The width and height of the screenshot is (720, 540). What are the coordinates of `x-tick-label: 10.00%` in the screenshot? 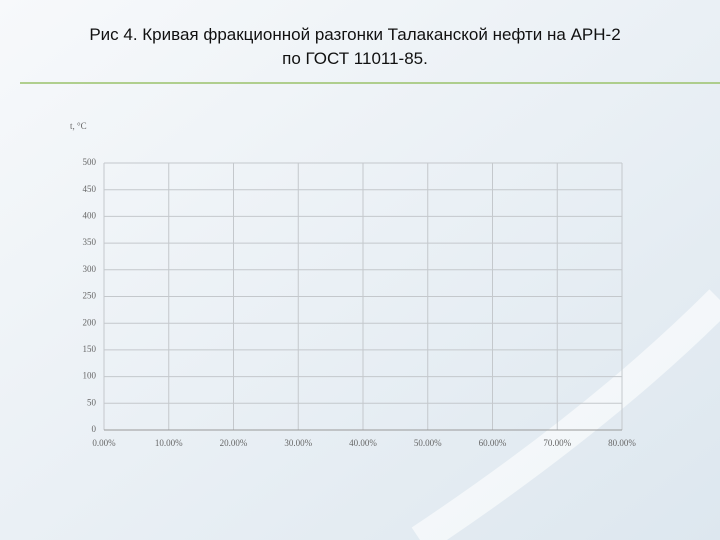 It's located at (169, 443).